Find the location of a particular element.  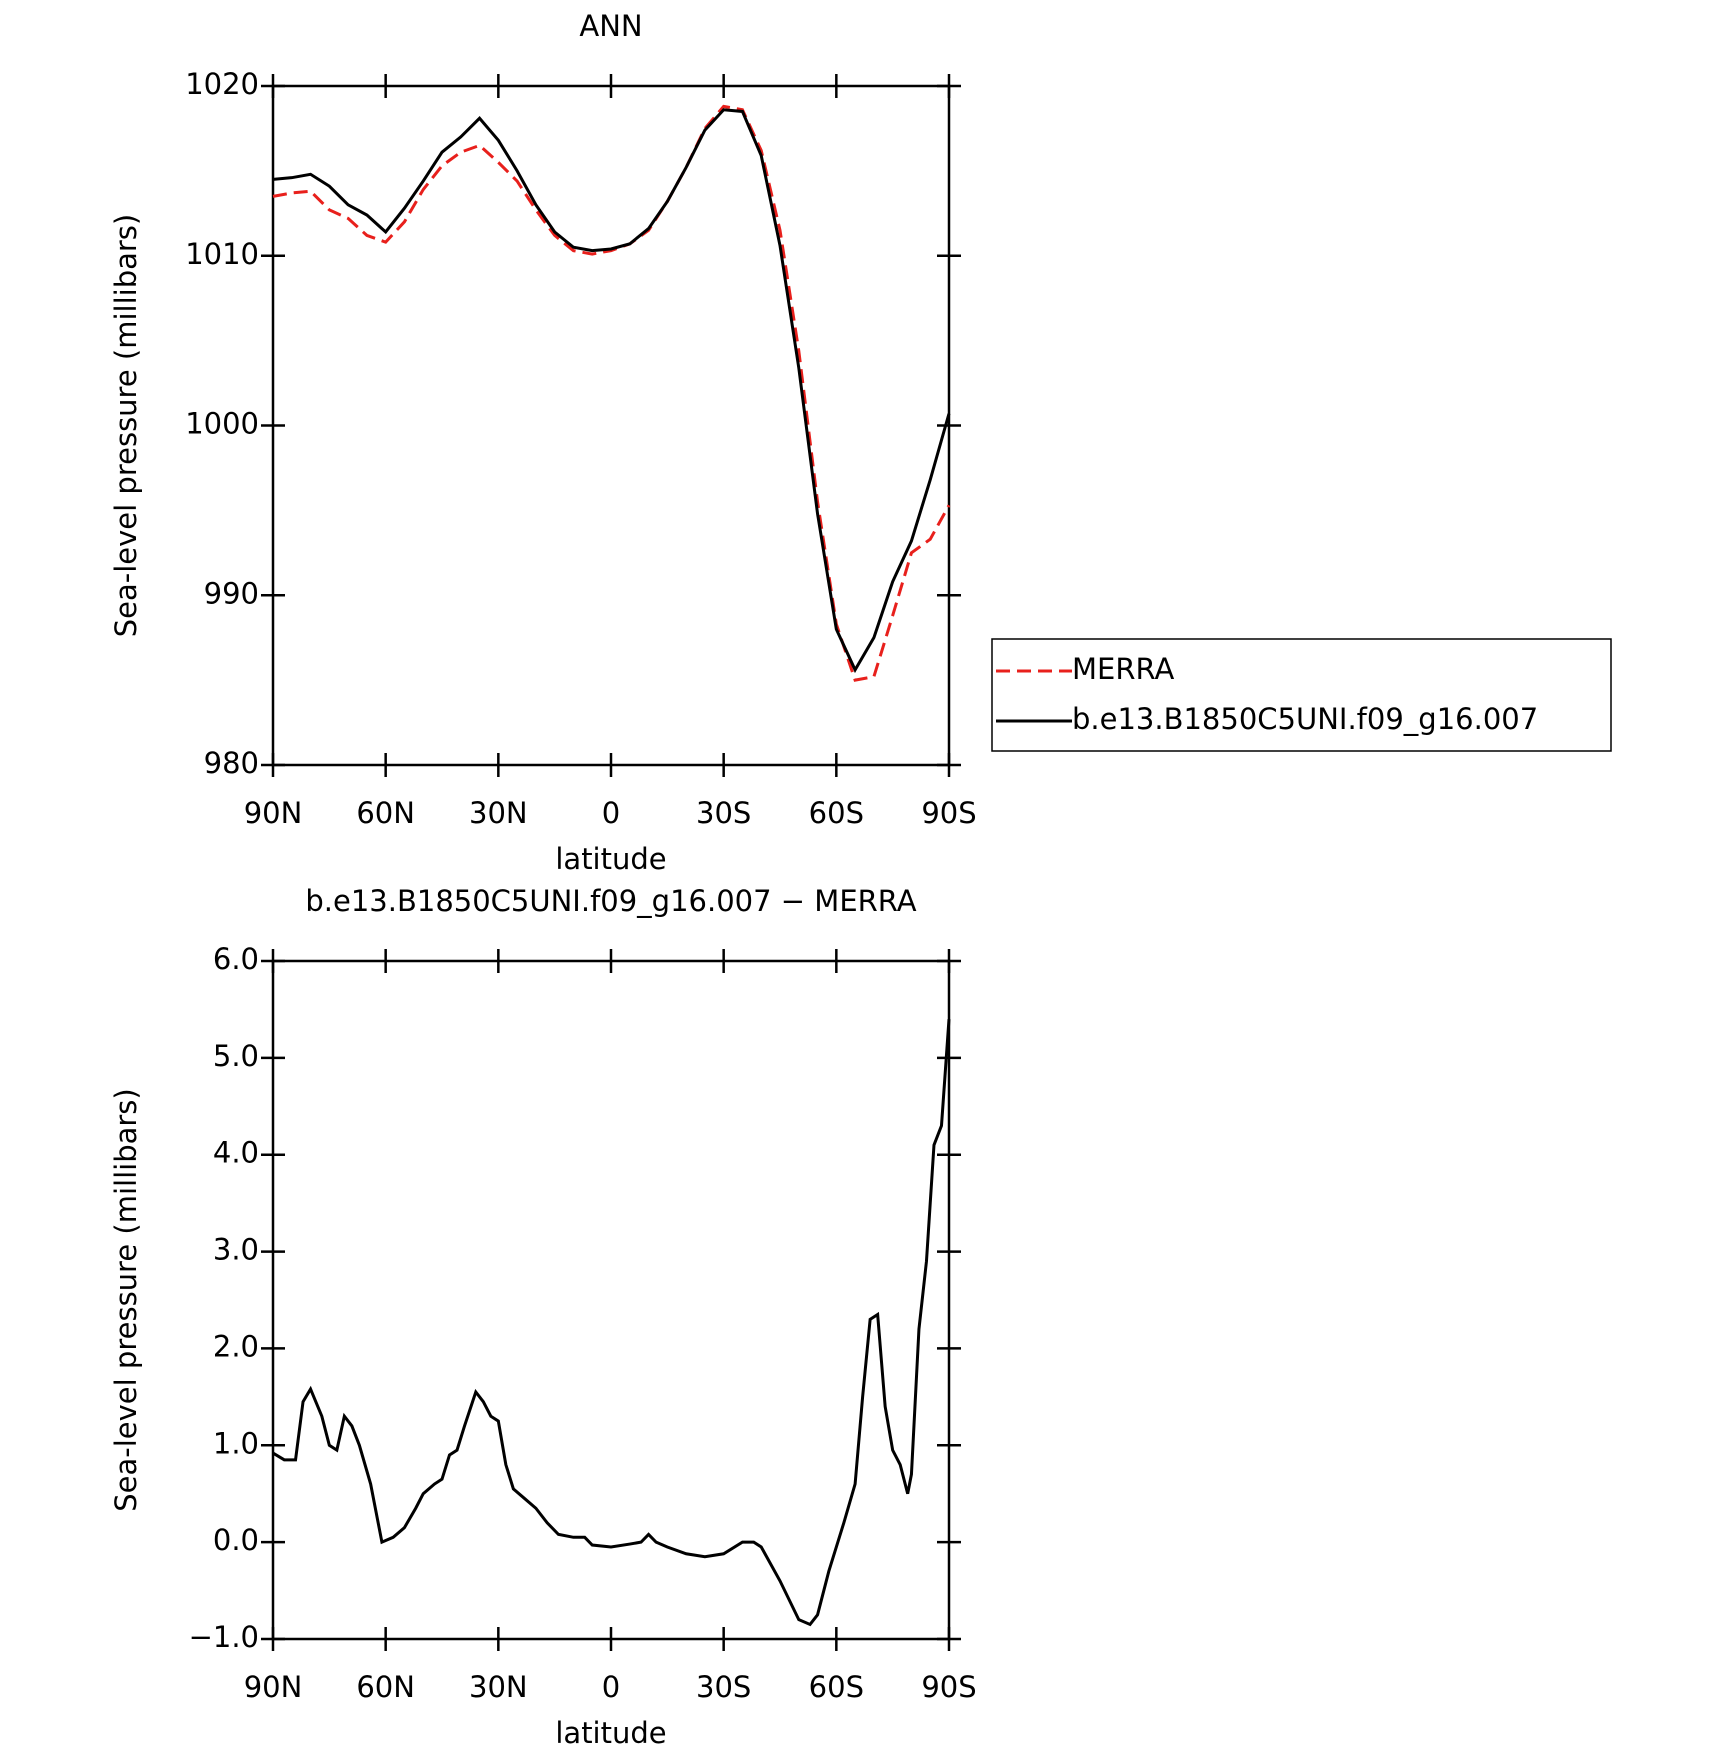

y-tick-label: −1.0 is located at coordinates (224, 1637).